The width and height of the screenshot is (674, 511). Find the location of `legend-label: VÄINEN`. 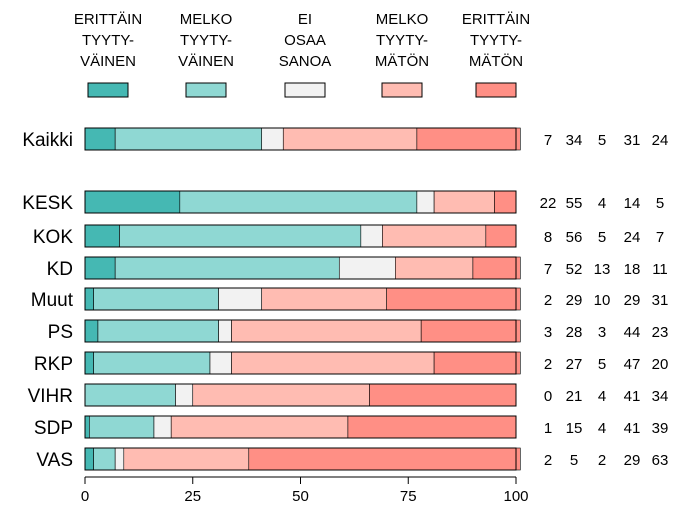

legend-label: VÄINEN is located at coordinates (108, 61).